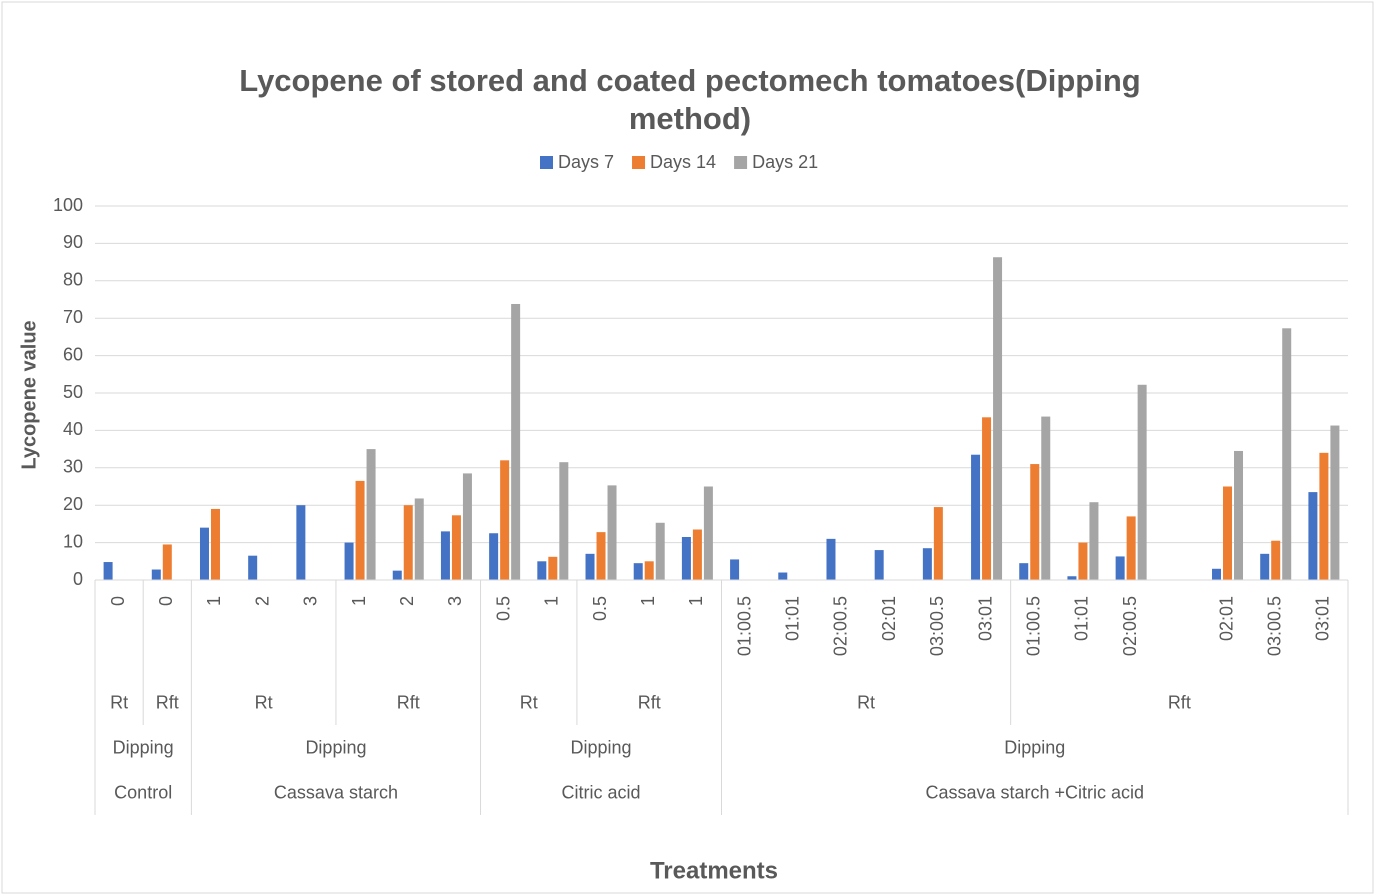 This screenshot has height=895, width=1375. I want to click on x-tick-label: 01:00.5, so click(744, 626).